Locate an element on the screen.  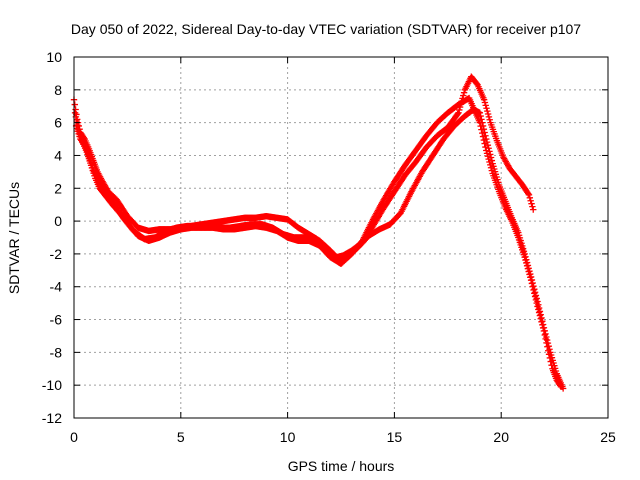
x-tick-label: 20 is located at coordinates (501, 437).